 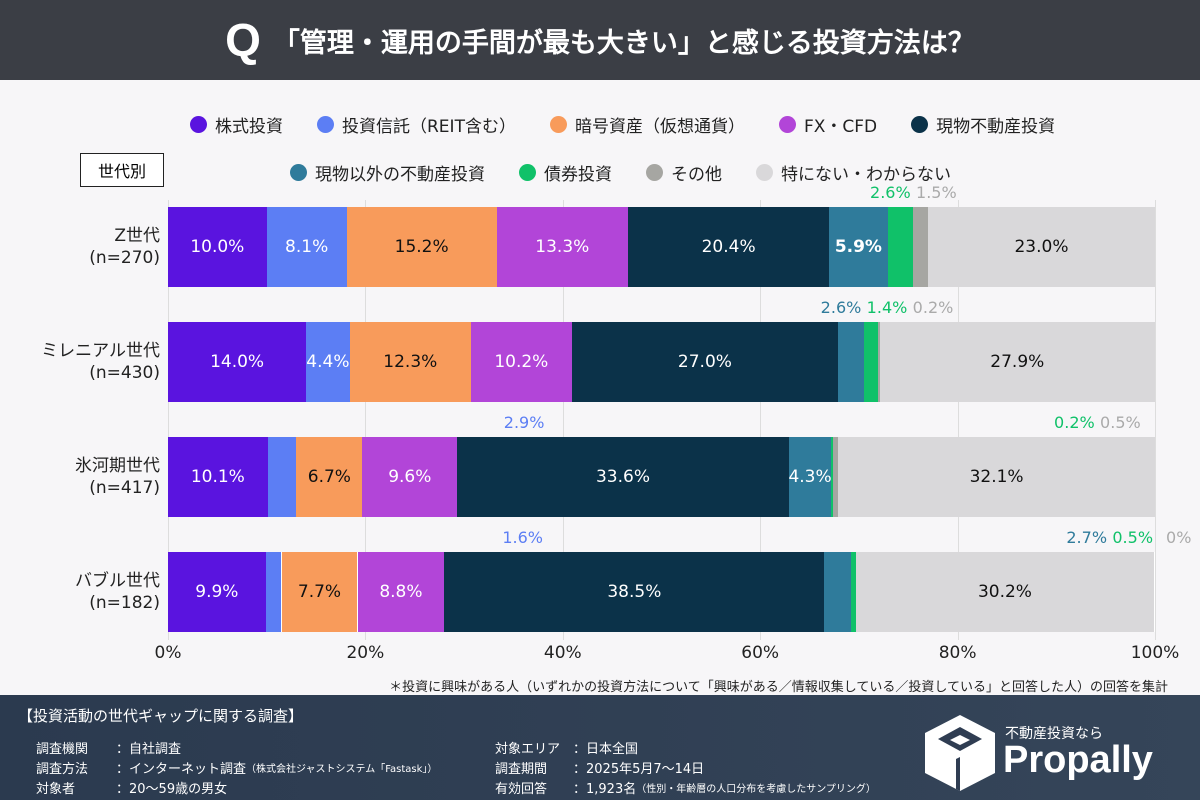 What do you see at coordinates (117, 466) in the screenshot?
I see `category-name: 氷河期世代` at bounding box center [117, 466].